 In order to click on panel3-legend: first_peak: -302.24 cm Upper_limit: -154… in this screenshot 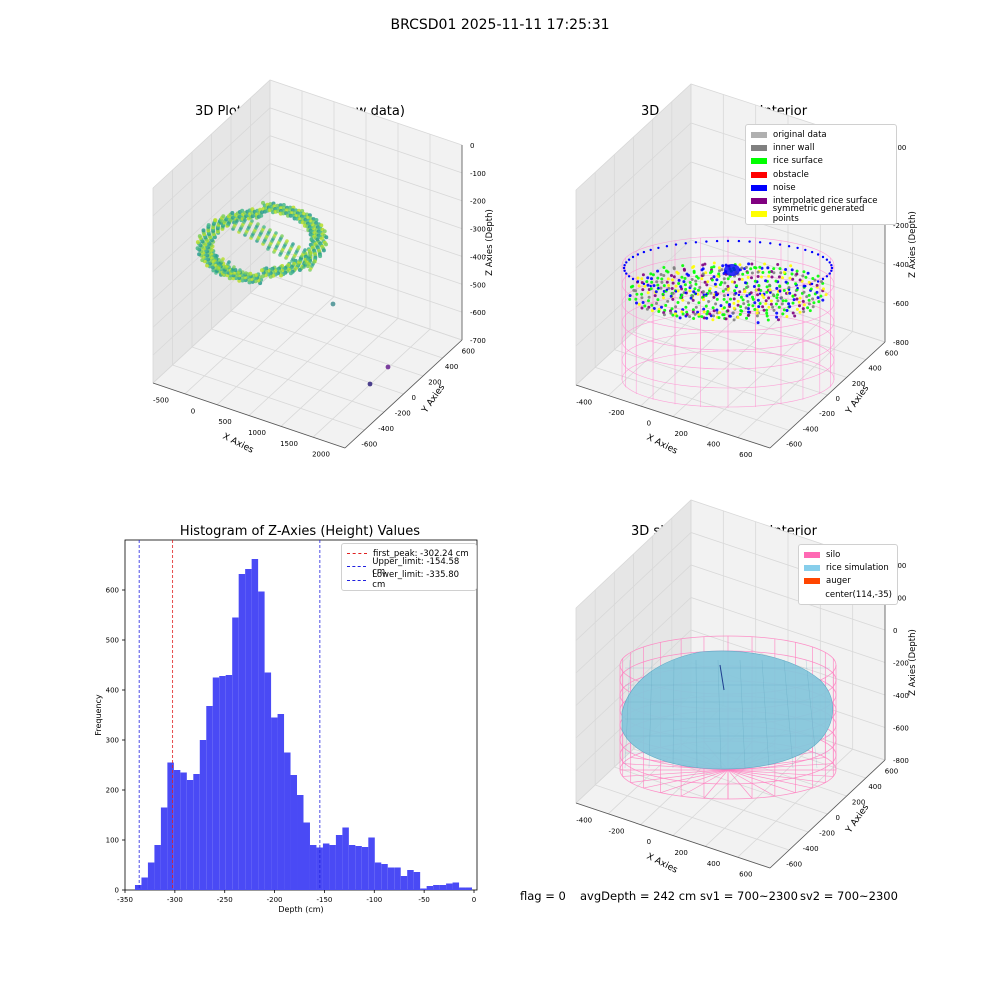, I will do `click(409, 567)`.